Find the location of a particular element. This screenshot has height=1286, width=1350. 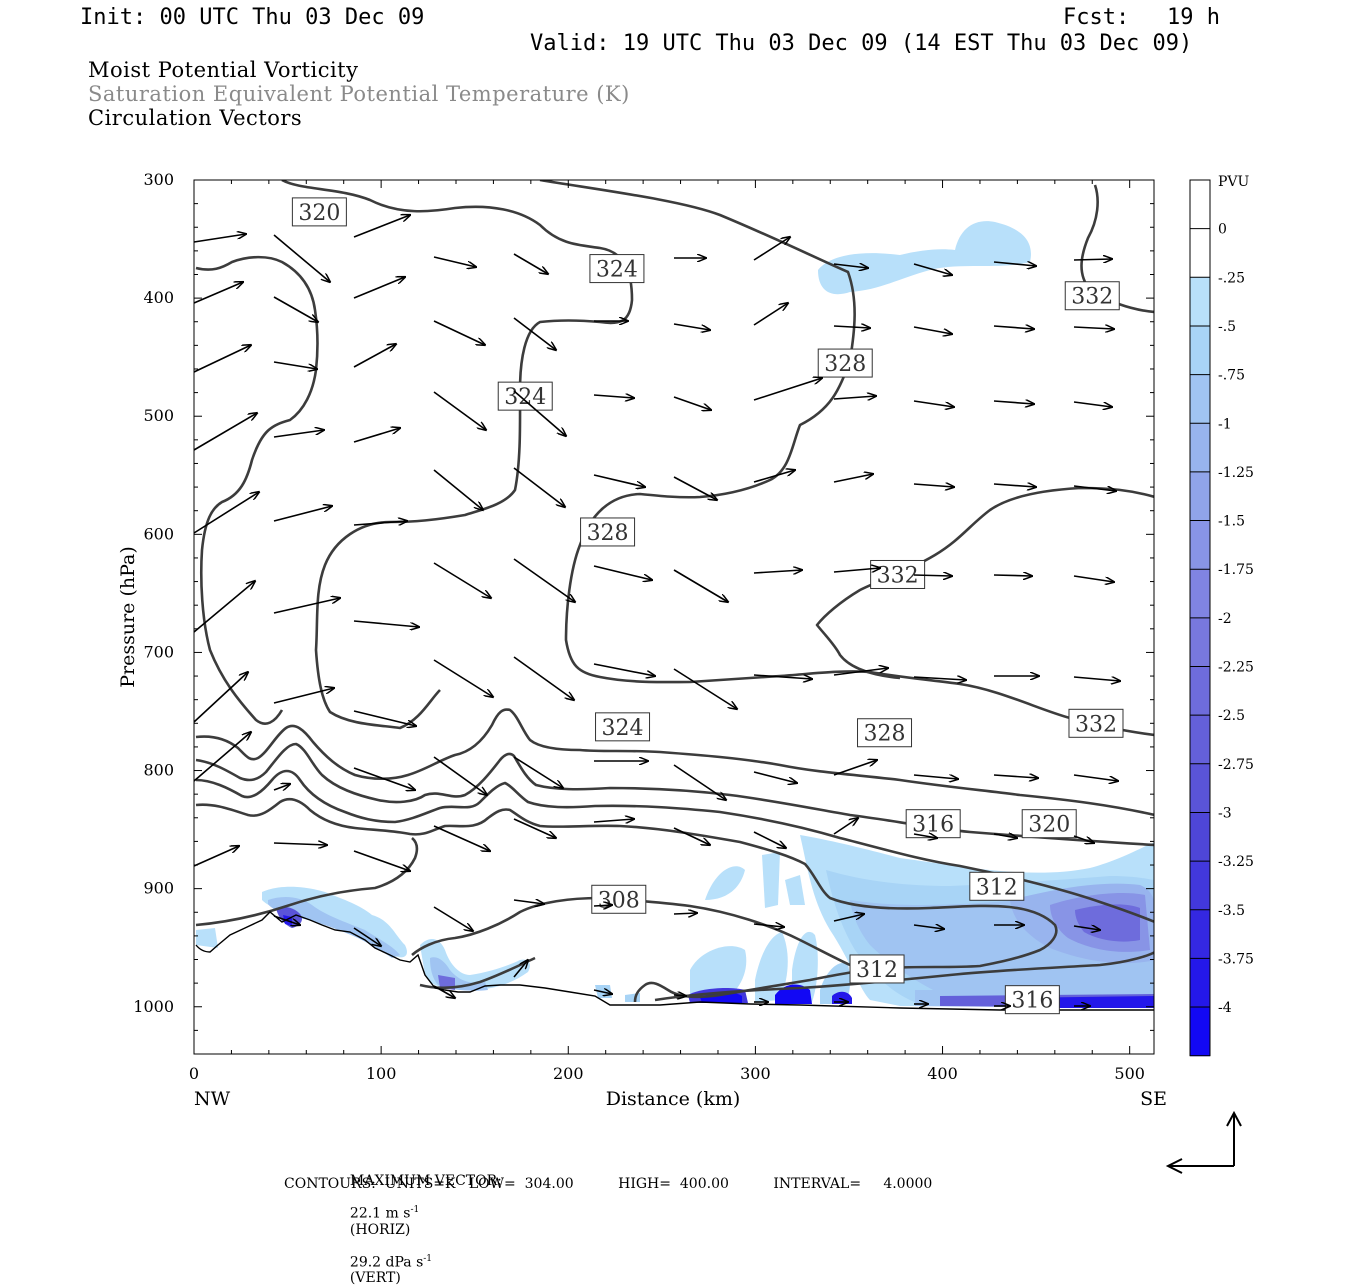

y-tick-label: 600 is located at coordinates (158, 533).